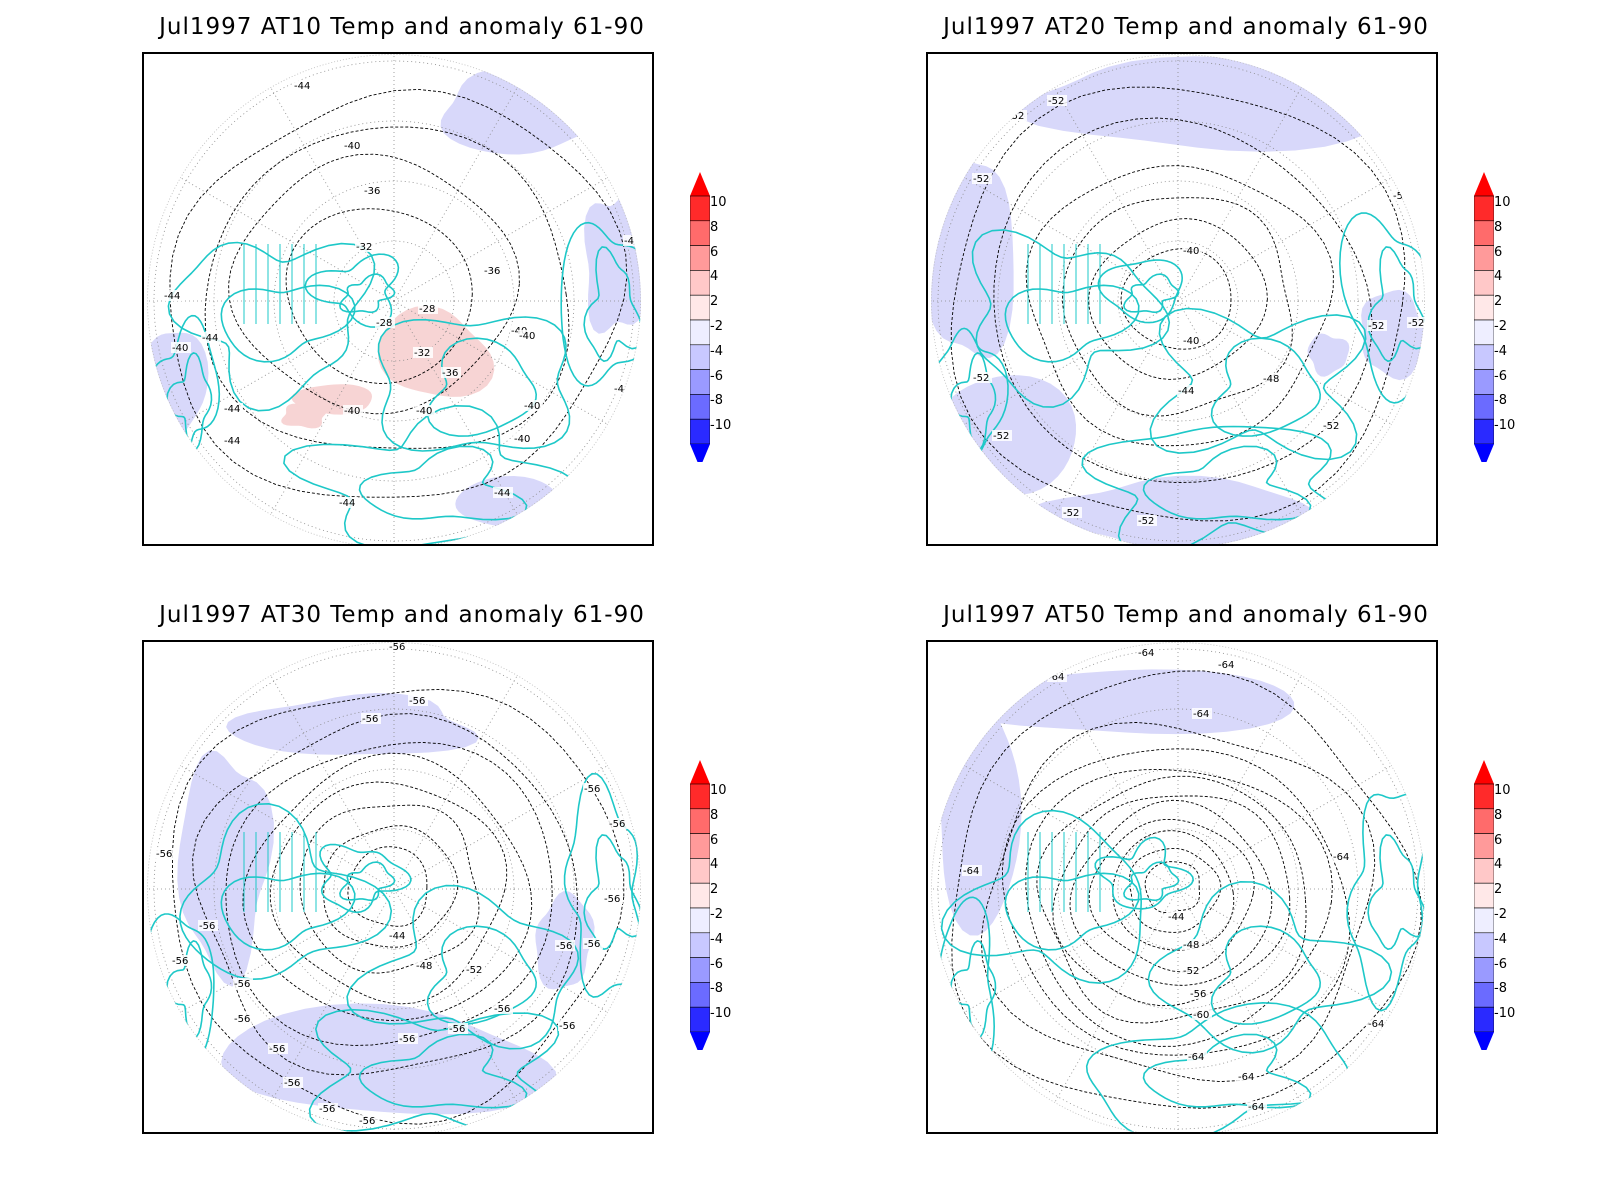  What do you see at coordinates (1500, 326) in the screenshot?
I see `colorbar-label: -2` at bounding box center [1500, 326].